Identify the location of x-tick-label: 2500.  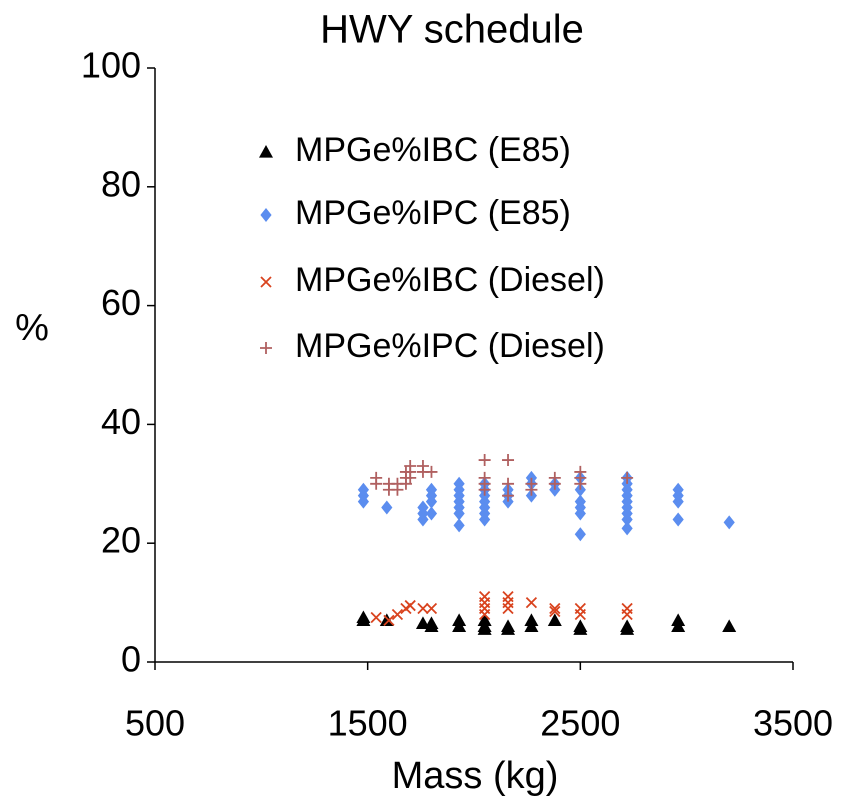
(580, 723).